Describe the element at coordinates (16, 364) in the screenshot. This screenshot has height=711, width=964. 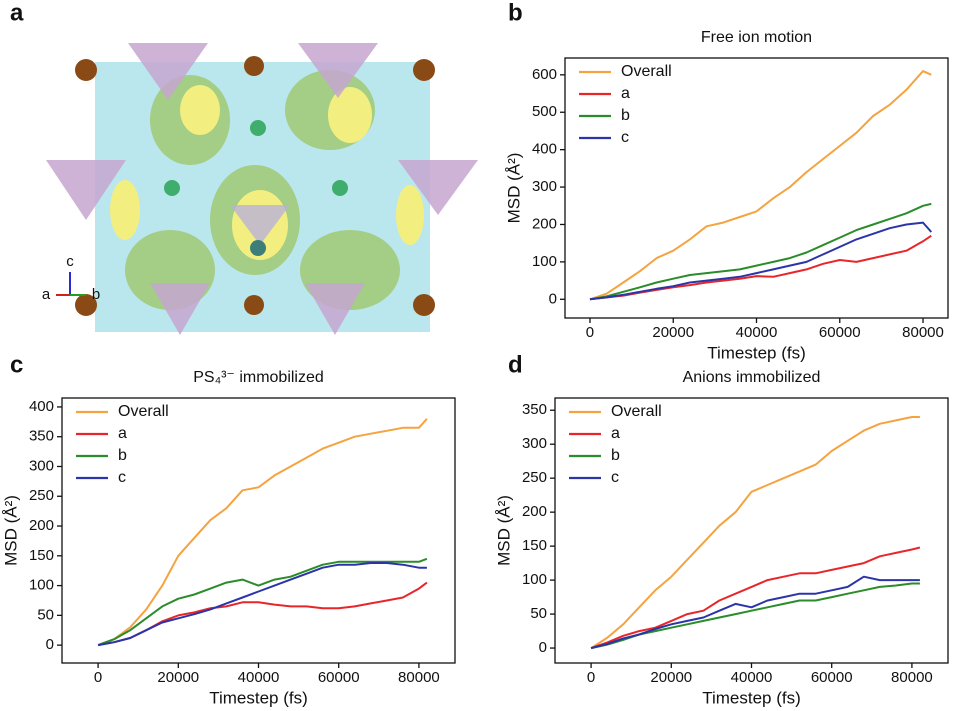
I see `panel-label: c` at that location.